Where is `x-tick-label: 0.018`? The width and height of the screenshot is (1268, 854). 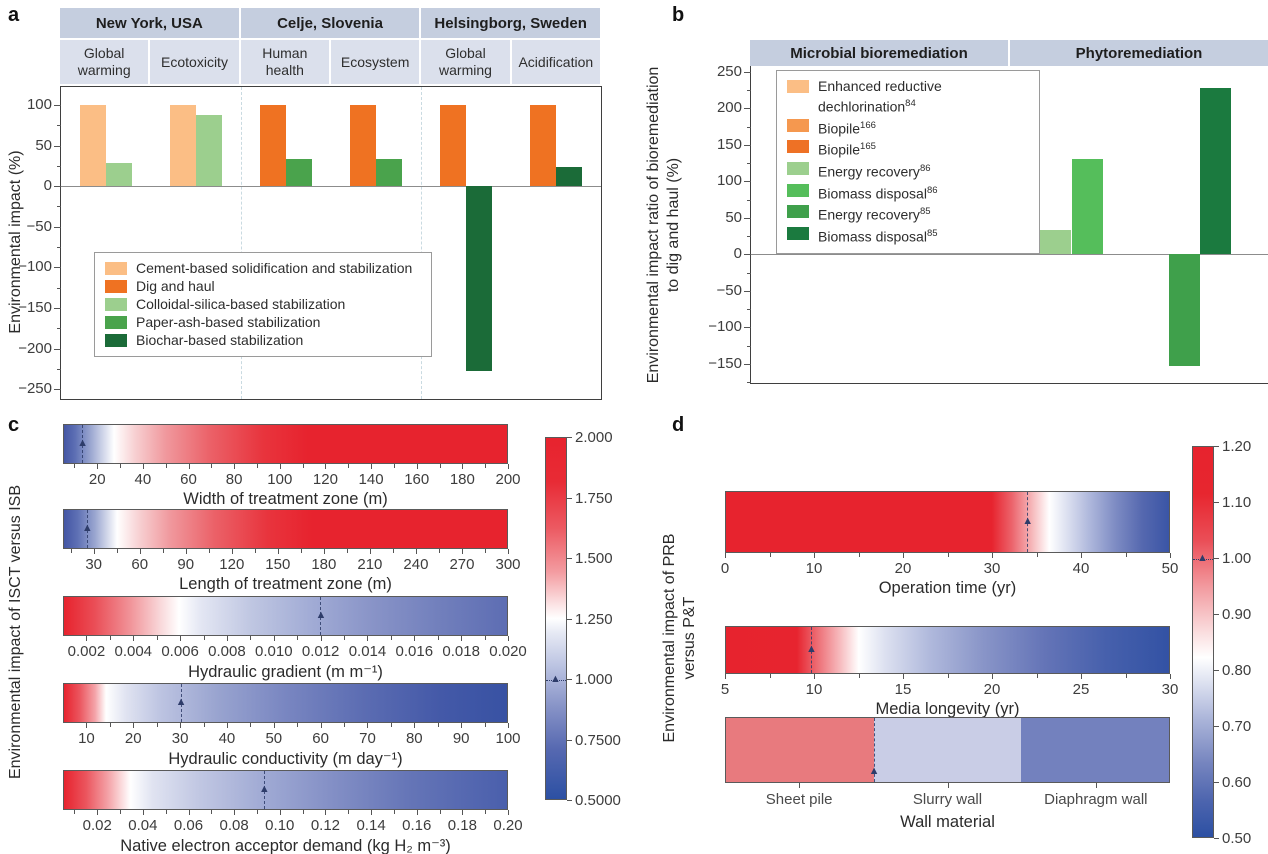
x-tick-label: 0.018 is located at coordinates (461, 651).